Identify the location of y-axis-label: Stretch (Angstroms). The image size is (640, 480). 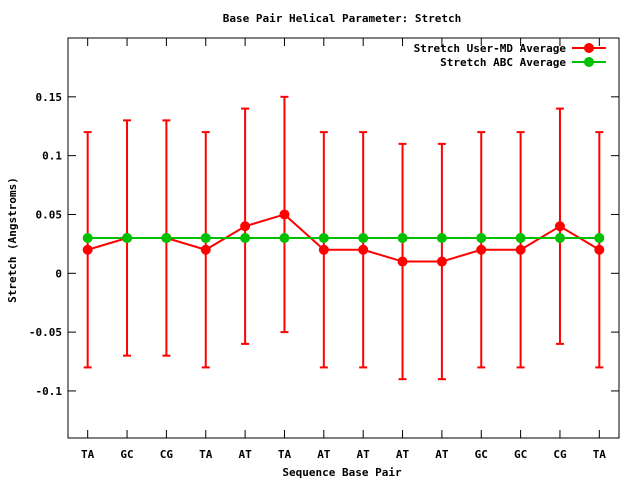
(12, 240).